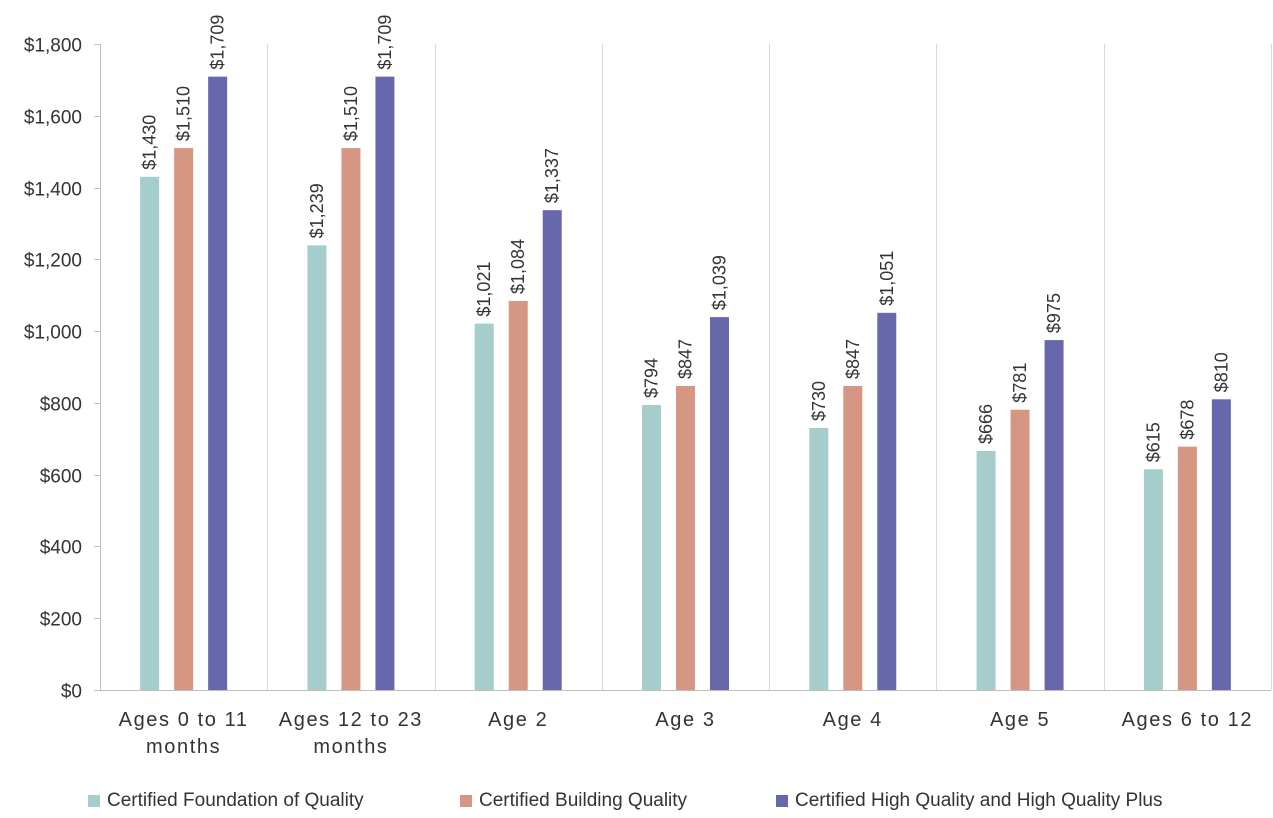 The width and height of the screenshot is (1273, 818). I want to click on data-label: $975, so click(1054, 313).